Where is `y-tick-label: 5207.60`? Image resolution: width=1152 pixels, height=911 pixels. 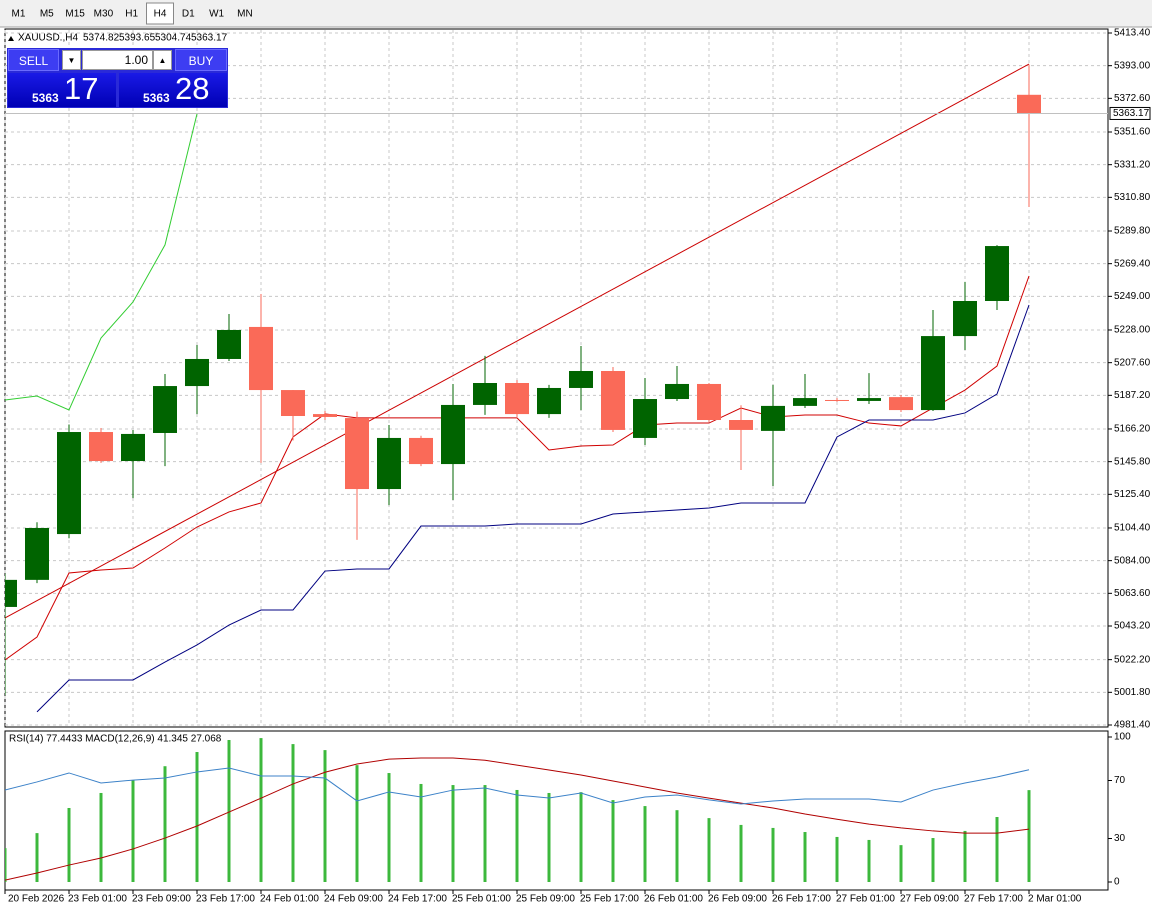 y-tick-label: 5207.60 is located at coordinates (1132, 362).